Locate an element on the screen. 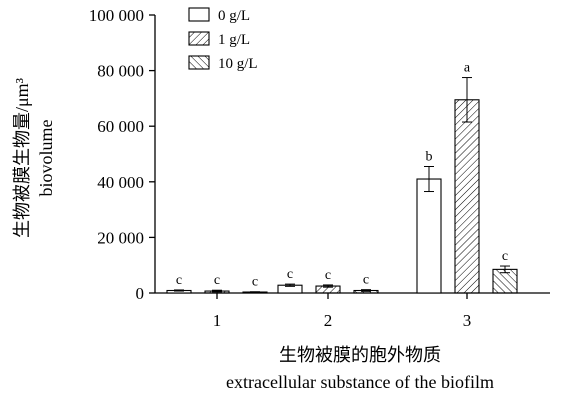 This screenshot has height=398, width=561. significance-label: b is located at coordinates (429, 157).